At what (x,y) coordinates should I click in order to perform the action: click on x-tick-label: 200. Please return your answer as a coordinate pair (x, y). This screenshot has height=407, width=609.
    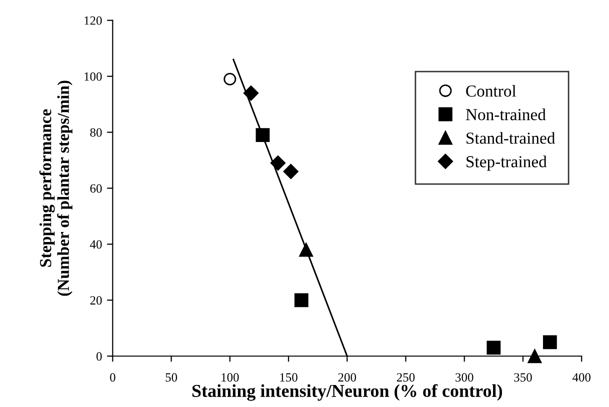
    Looking at the image, I should click on (347, 377).